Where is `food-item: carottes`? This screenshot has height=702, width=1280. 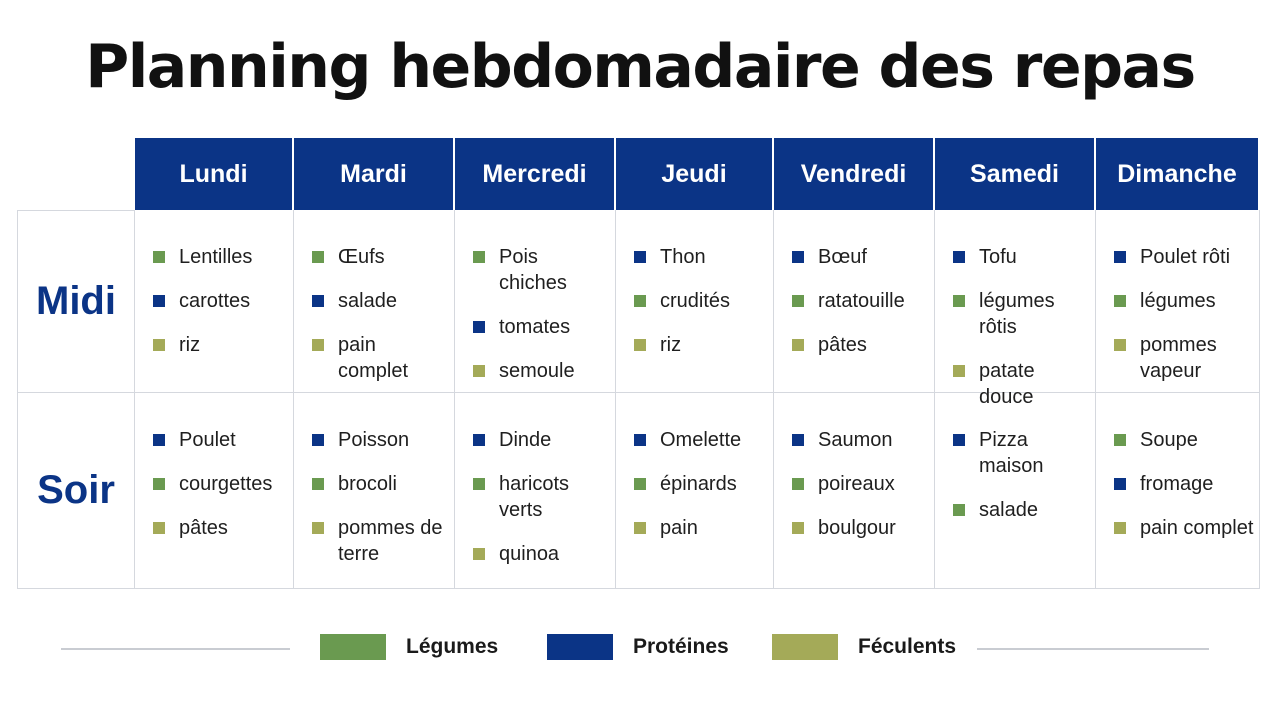
food-item: carottes is located at coordinates (221, 301).